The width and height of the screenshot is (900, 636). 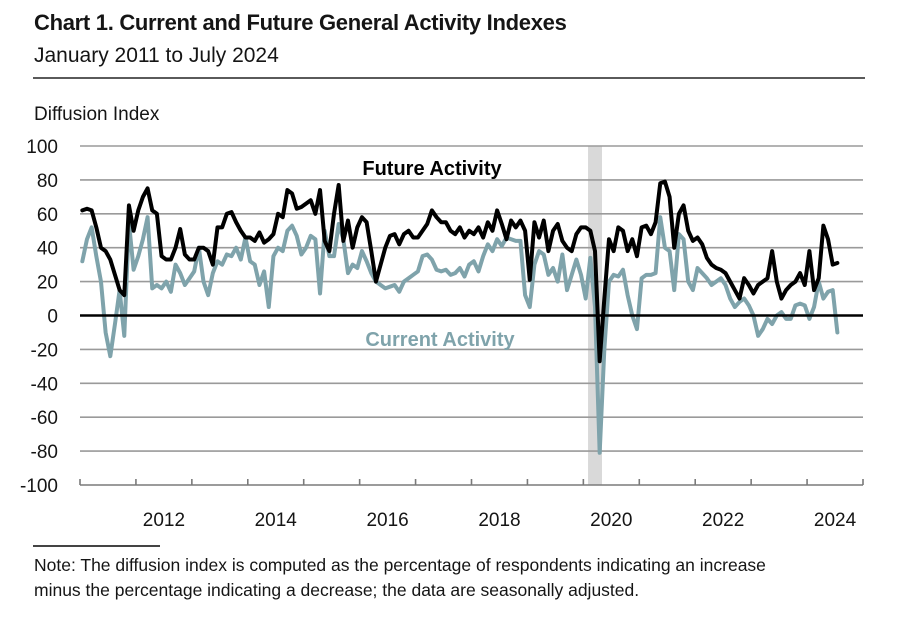 What do you see at coordinates (432, 169) in the screenshot?
I see `future-activity-label: Future Activity` at bounding box center [432, 169].